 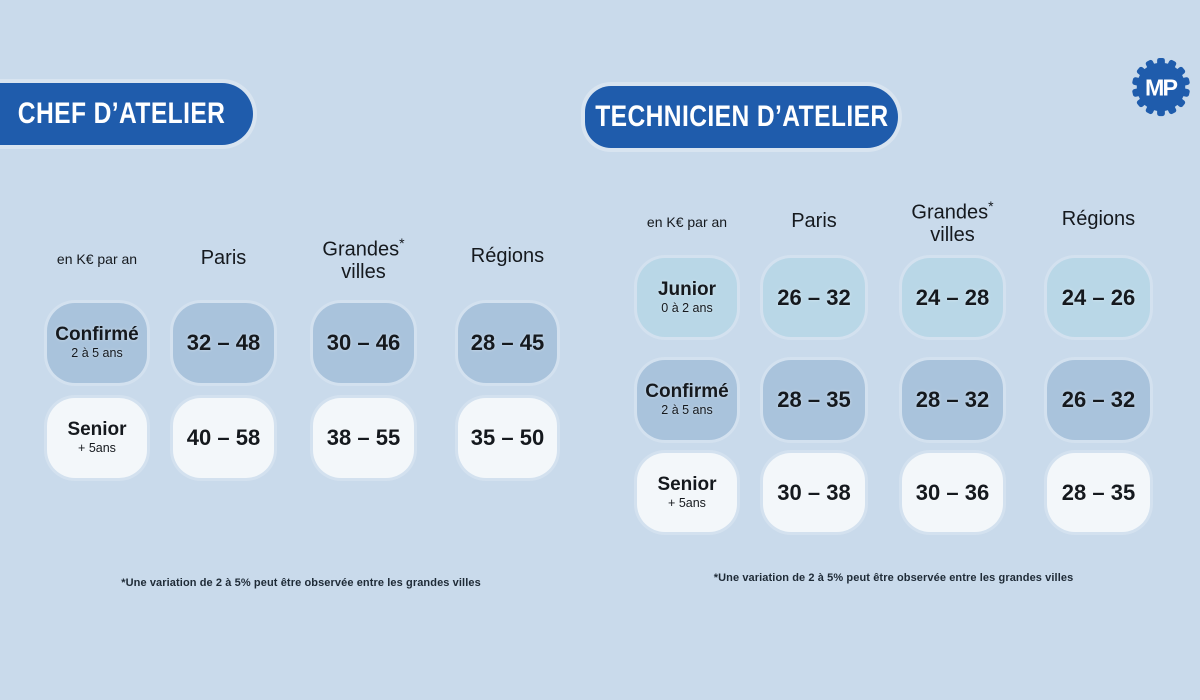 I want to click on row-label-confirme-right: Confirmé 2 à 5 ans, so click(x=687, y=400).